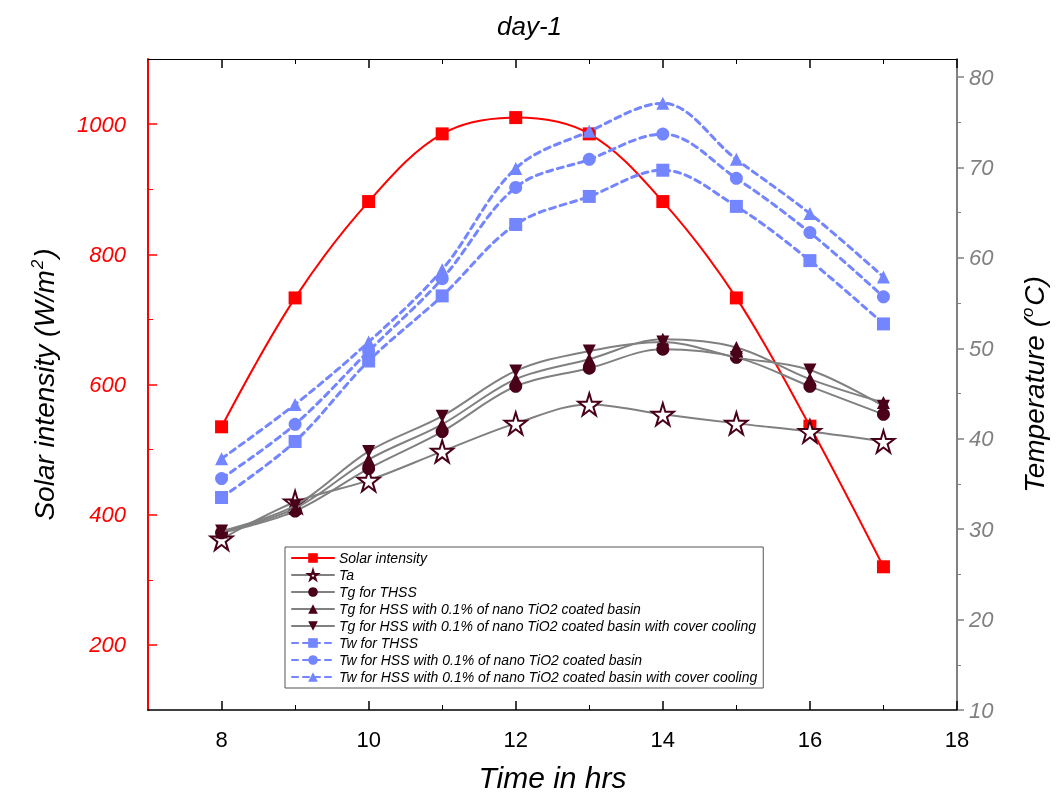 Image resolution: width=1059 pixels, height=812 pixels. What do you see at coordinates (957, 739) in the screenshot?
I see `x-tick-label: 18` at bounding box center [957, 739].